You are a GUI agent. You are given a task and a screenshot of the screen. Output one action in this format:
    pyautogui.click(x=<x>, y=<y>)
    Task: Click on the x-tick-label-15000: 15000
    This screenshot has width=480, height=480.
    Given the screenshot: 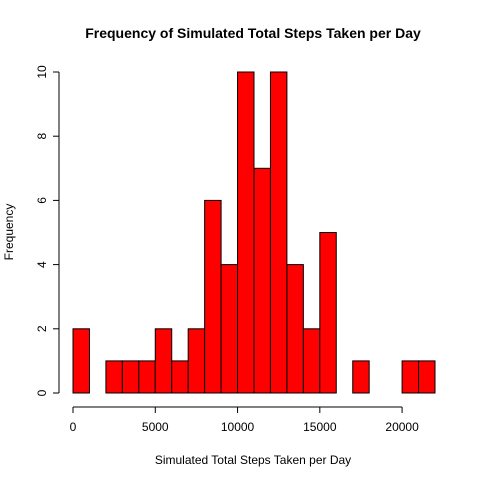 What is the action you would take?
    pyautogui.click(x=320, y=427)
    